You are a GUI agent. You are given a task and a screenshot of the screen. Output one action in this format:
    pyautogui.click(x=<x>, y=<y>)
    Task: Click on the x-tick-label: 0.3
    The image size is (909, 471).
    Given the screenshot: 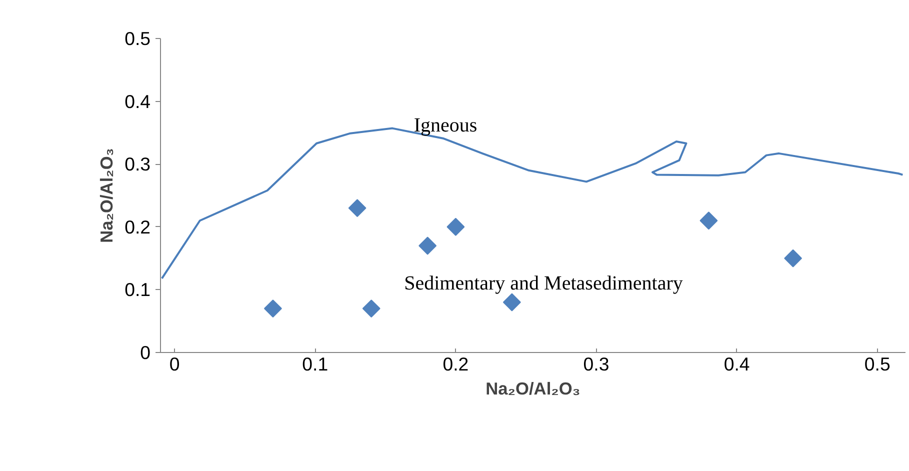 What is the action you would take?
    pyautogui.click(x=596, y=364)
    